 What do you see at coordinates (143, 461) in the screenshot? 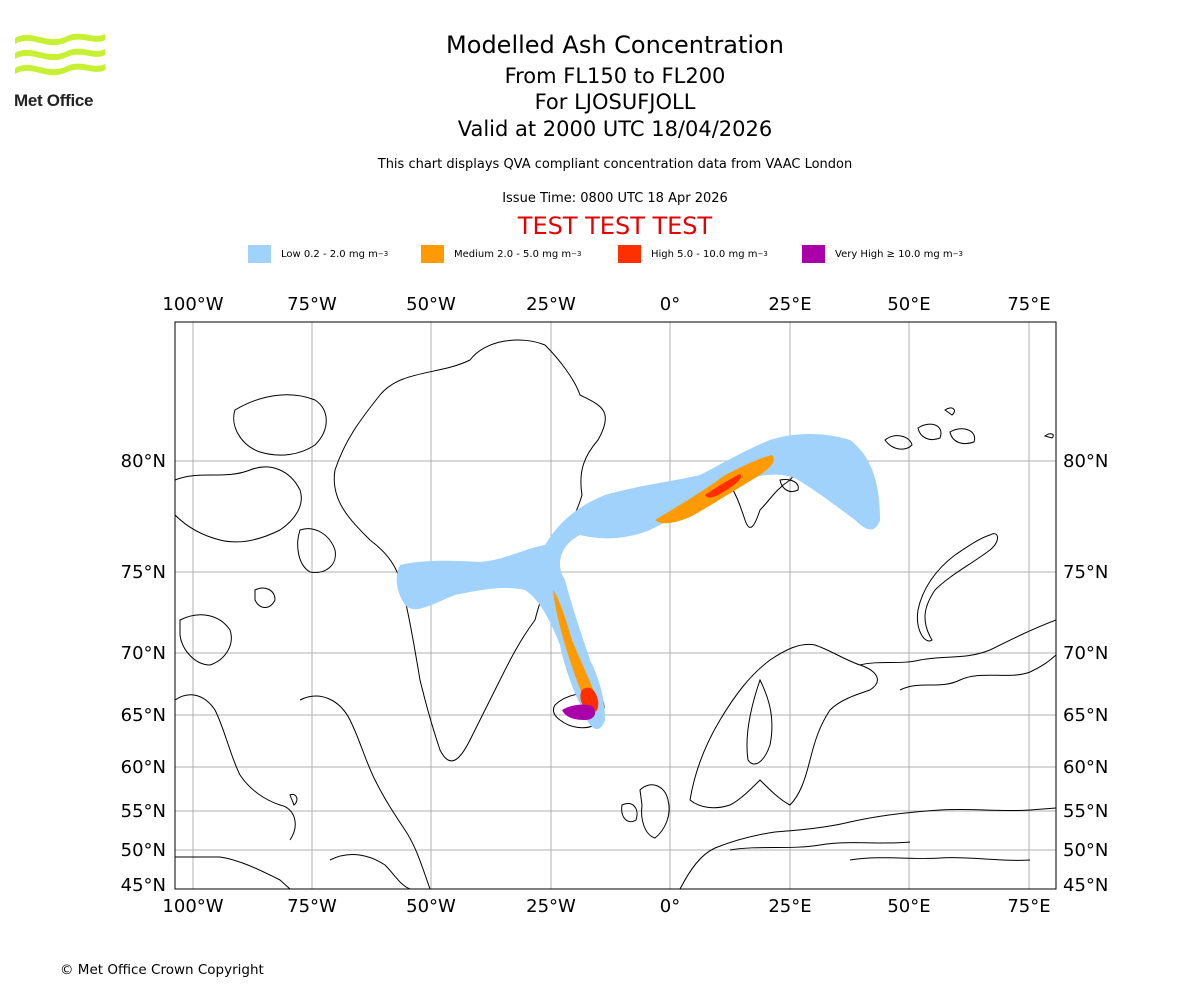
I see `lat-tick-left-0: 80°N` at bounding box center [143, 461].